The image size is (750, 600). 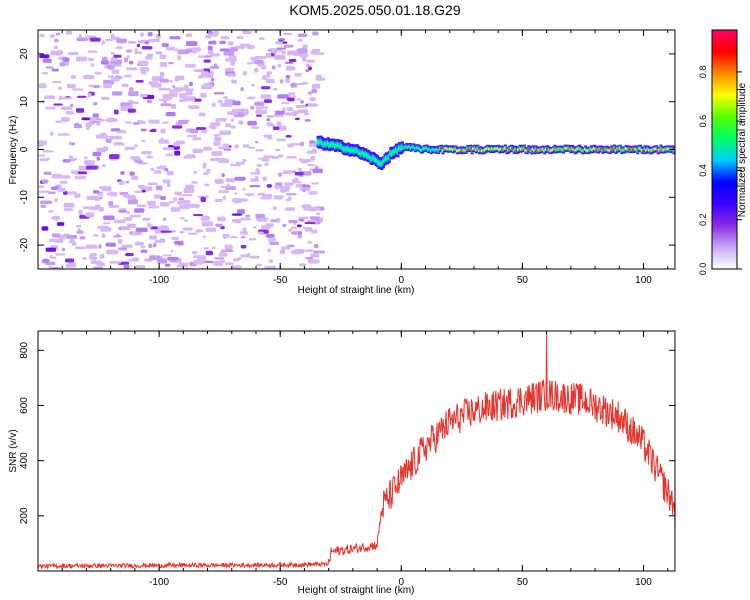 I want to click on spectrogram-x-label: Height of straight line (km), so click(x=356, y=290).